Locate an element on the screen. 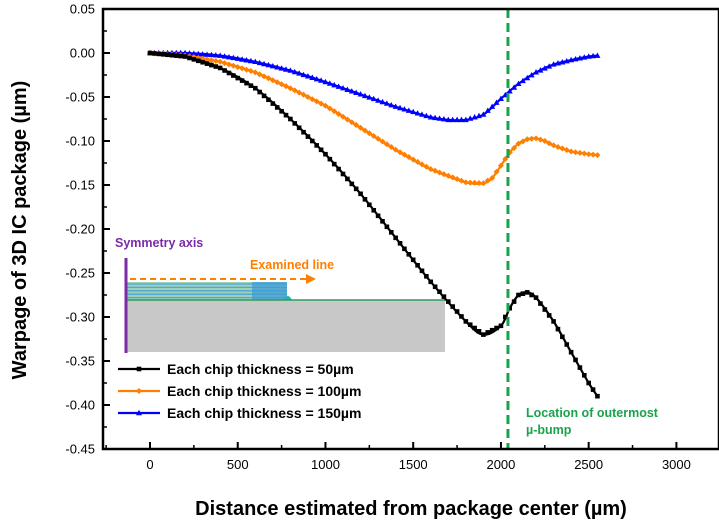  symmetry-axis-label: Symmetry axis is located at coordinates (159, 243).